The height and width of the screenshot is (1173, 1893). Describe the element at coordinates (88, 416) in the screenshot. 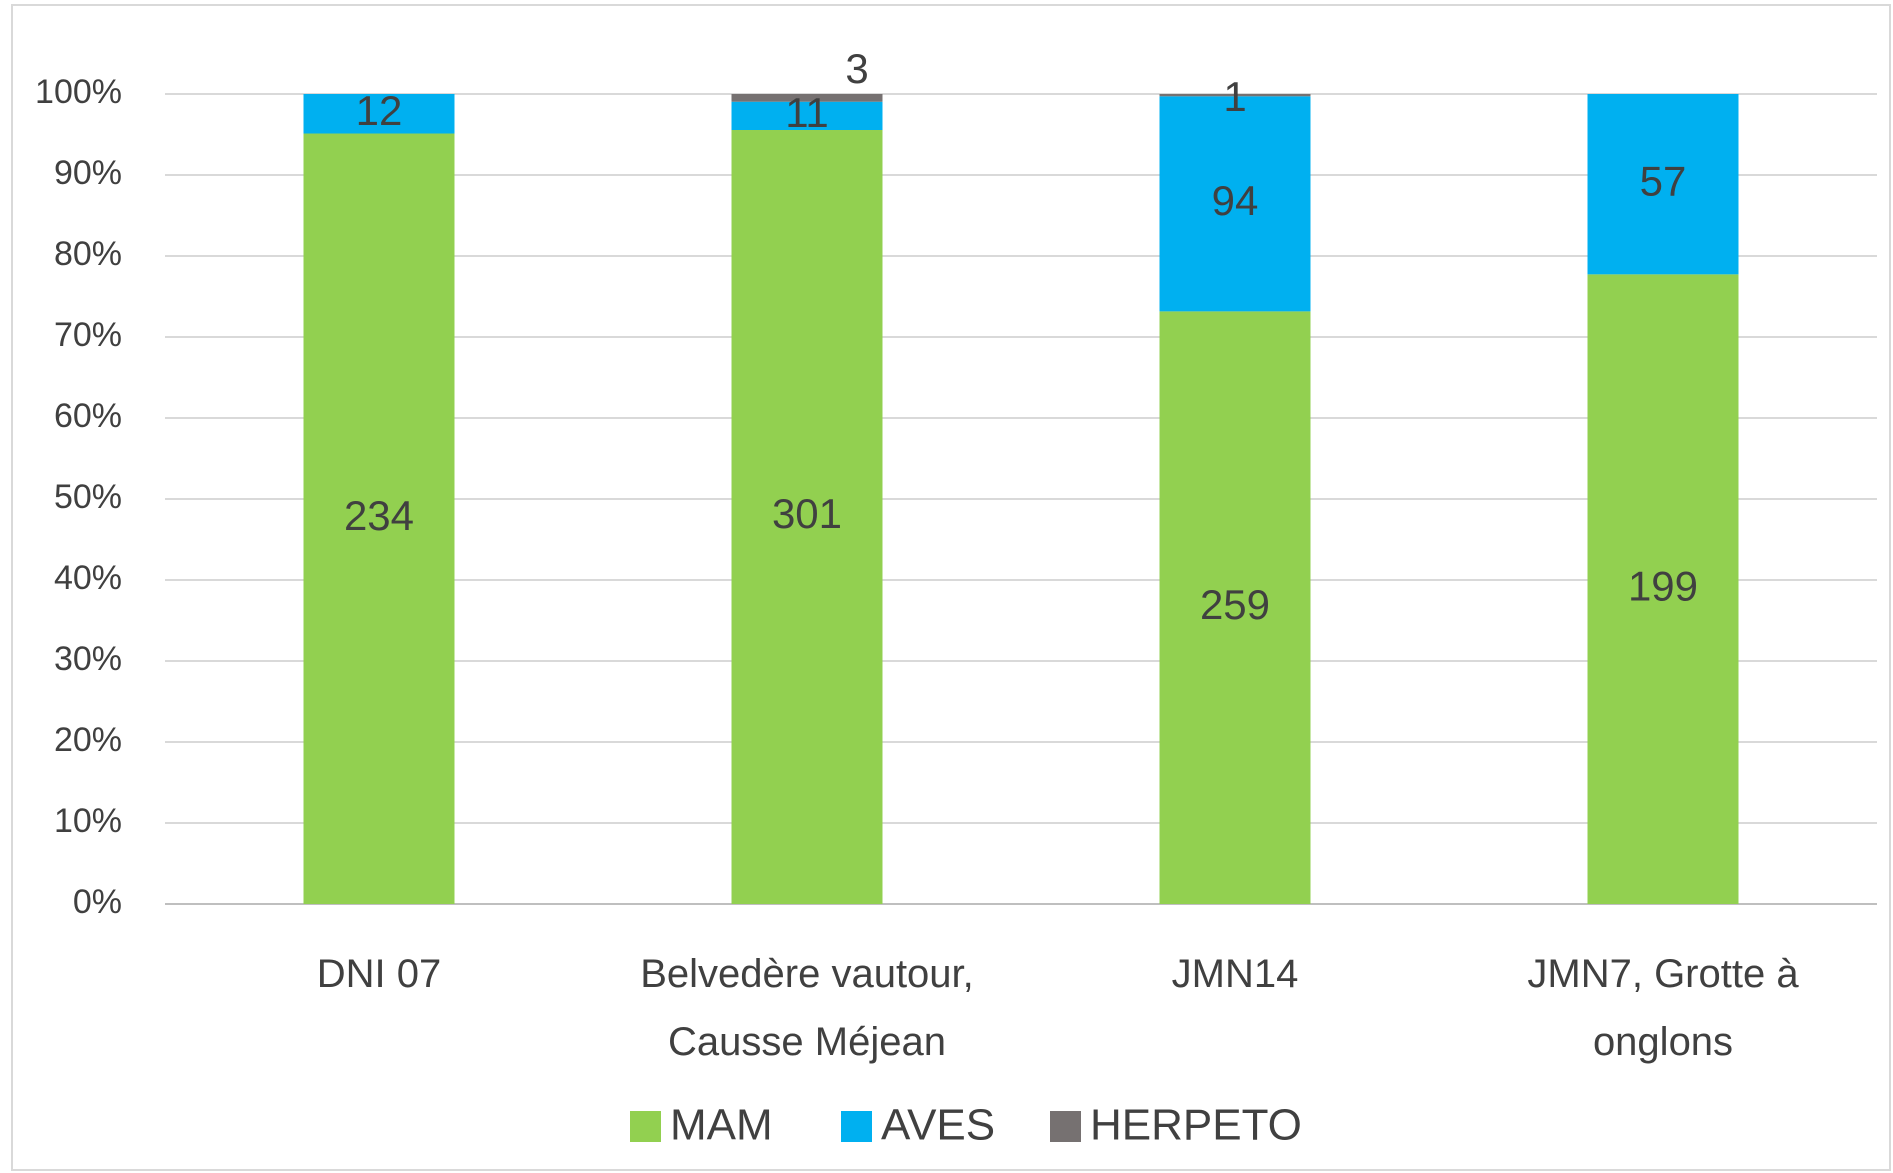

I see `y-tick-label: 60%` at that location.